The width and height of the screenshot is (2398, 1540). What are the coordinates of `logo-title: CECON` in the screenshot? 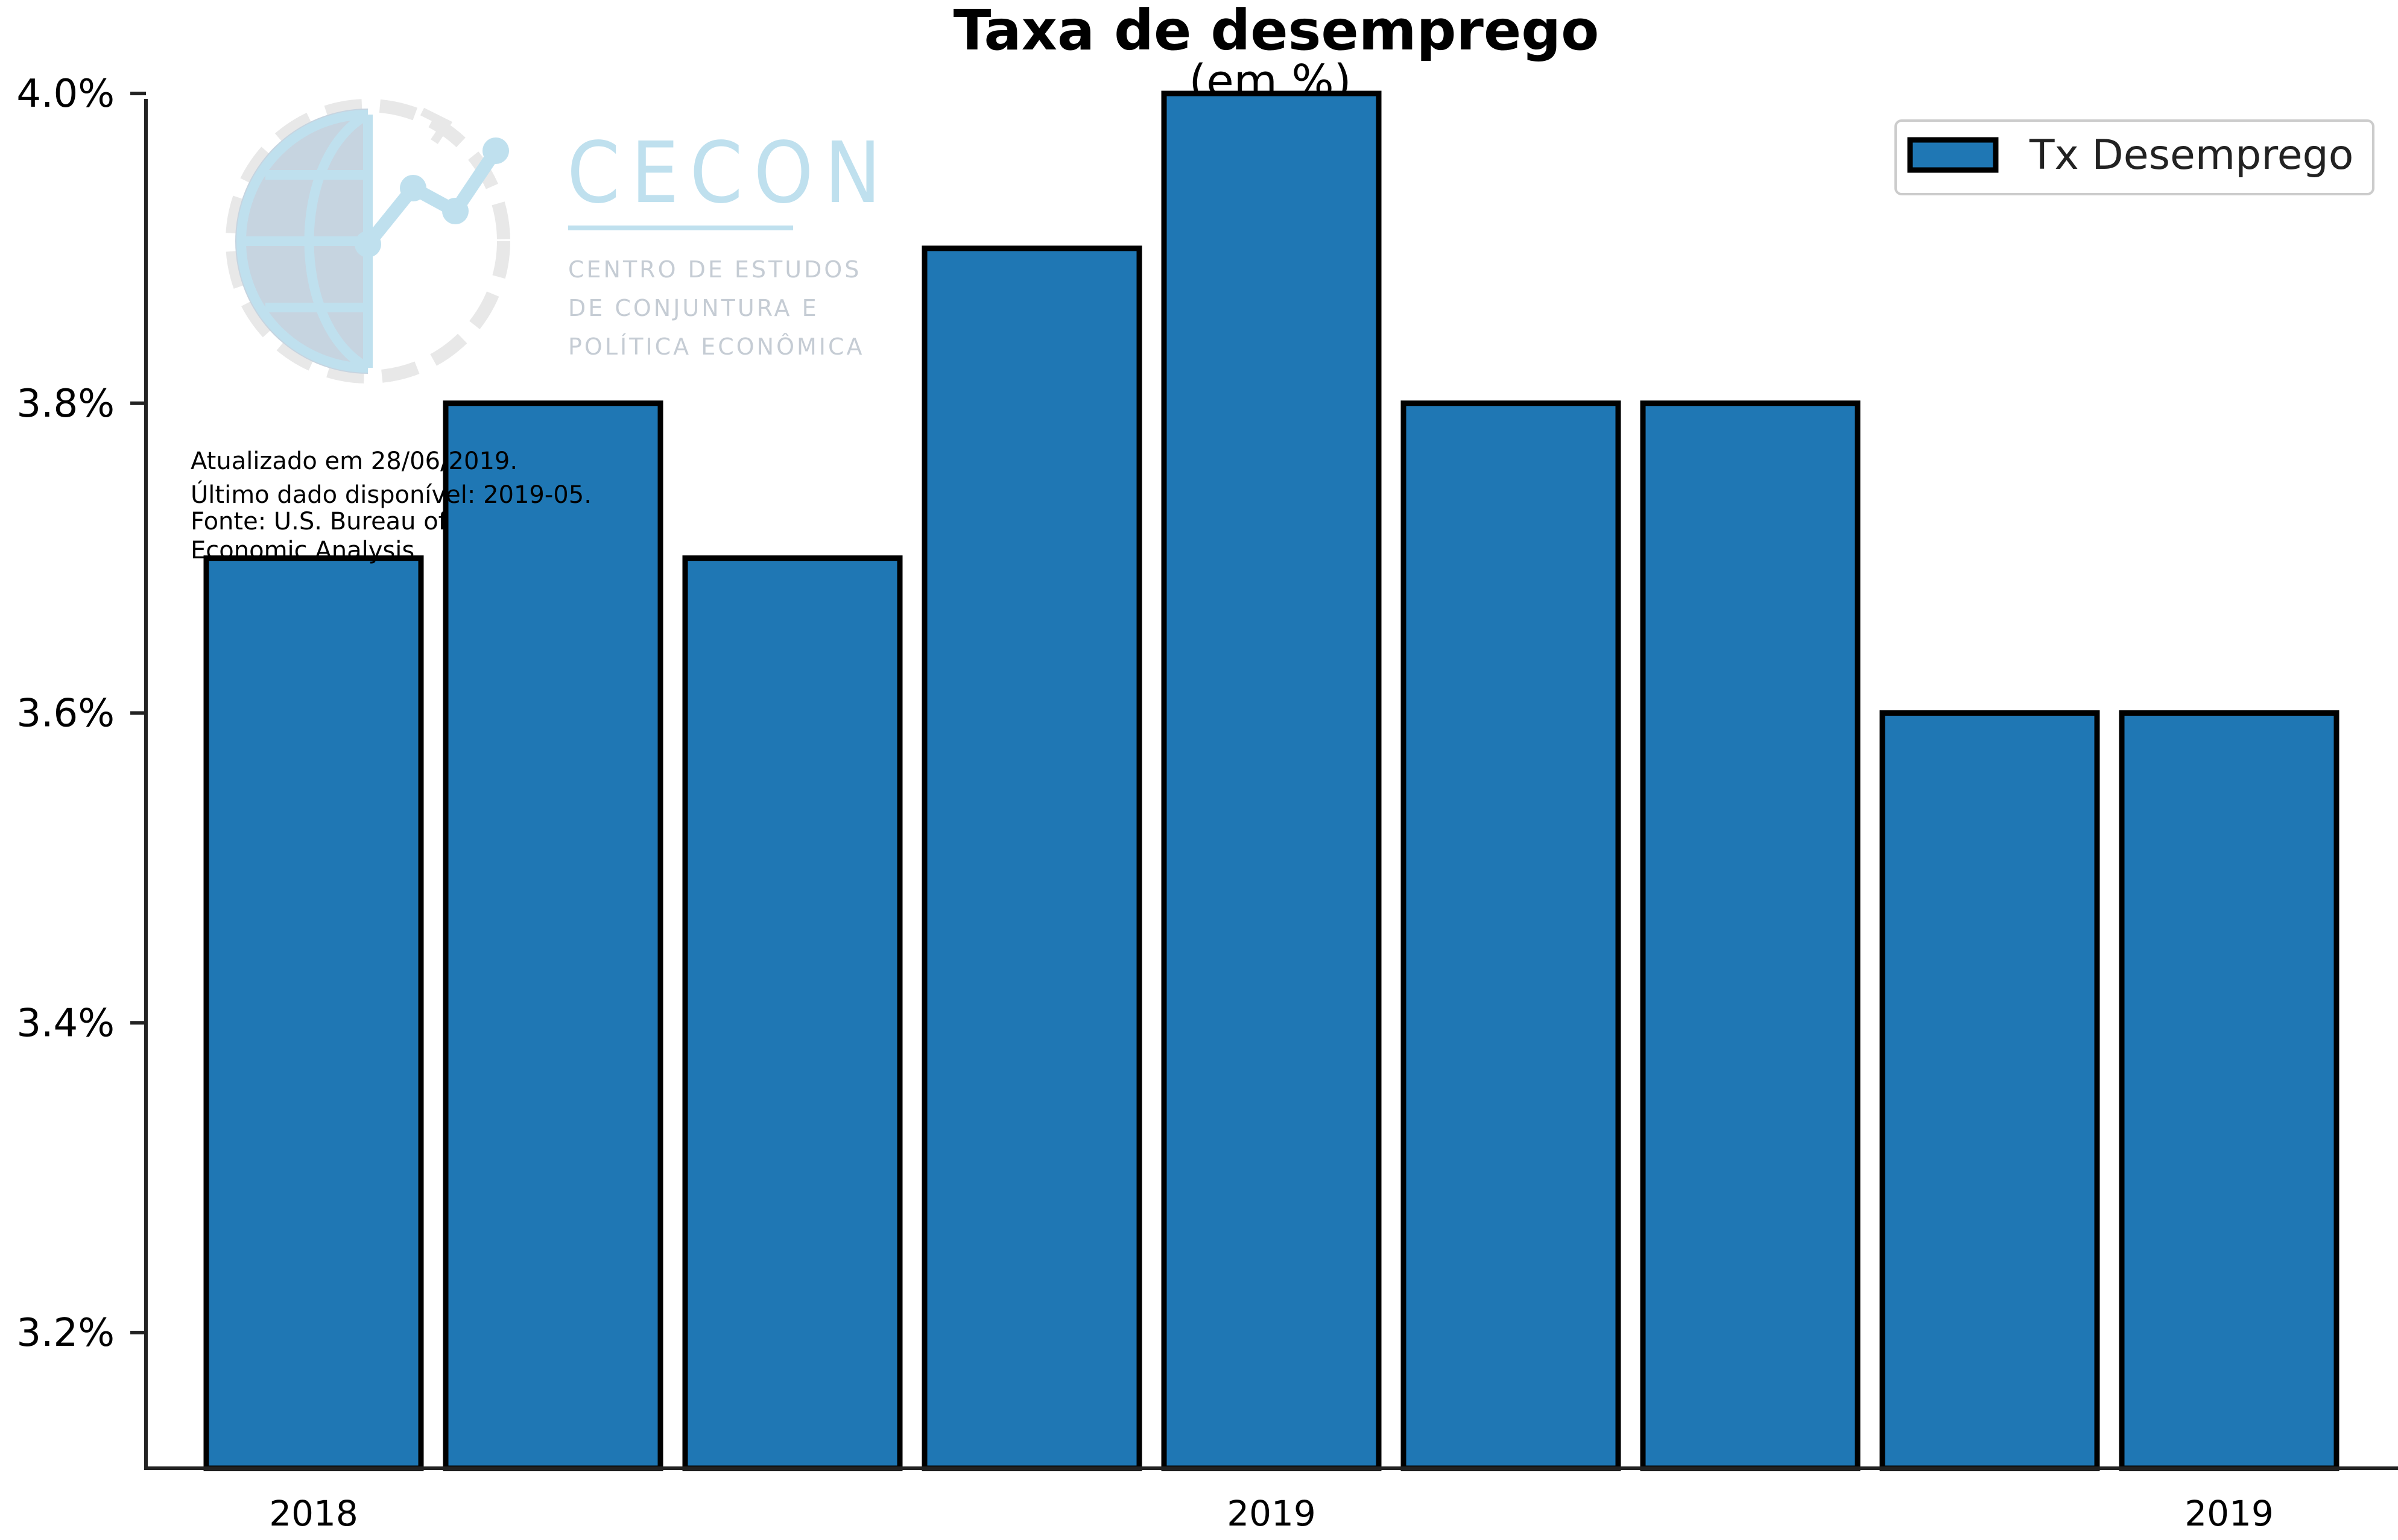 It's located at (729, 173).